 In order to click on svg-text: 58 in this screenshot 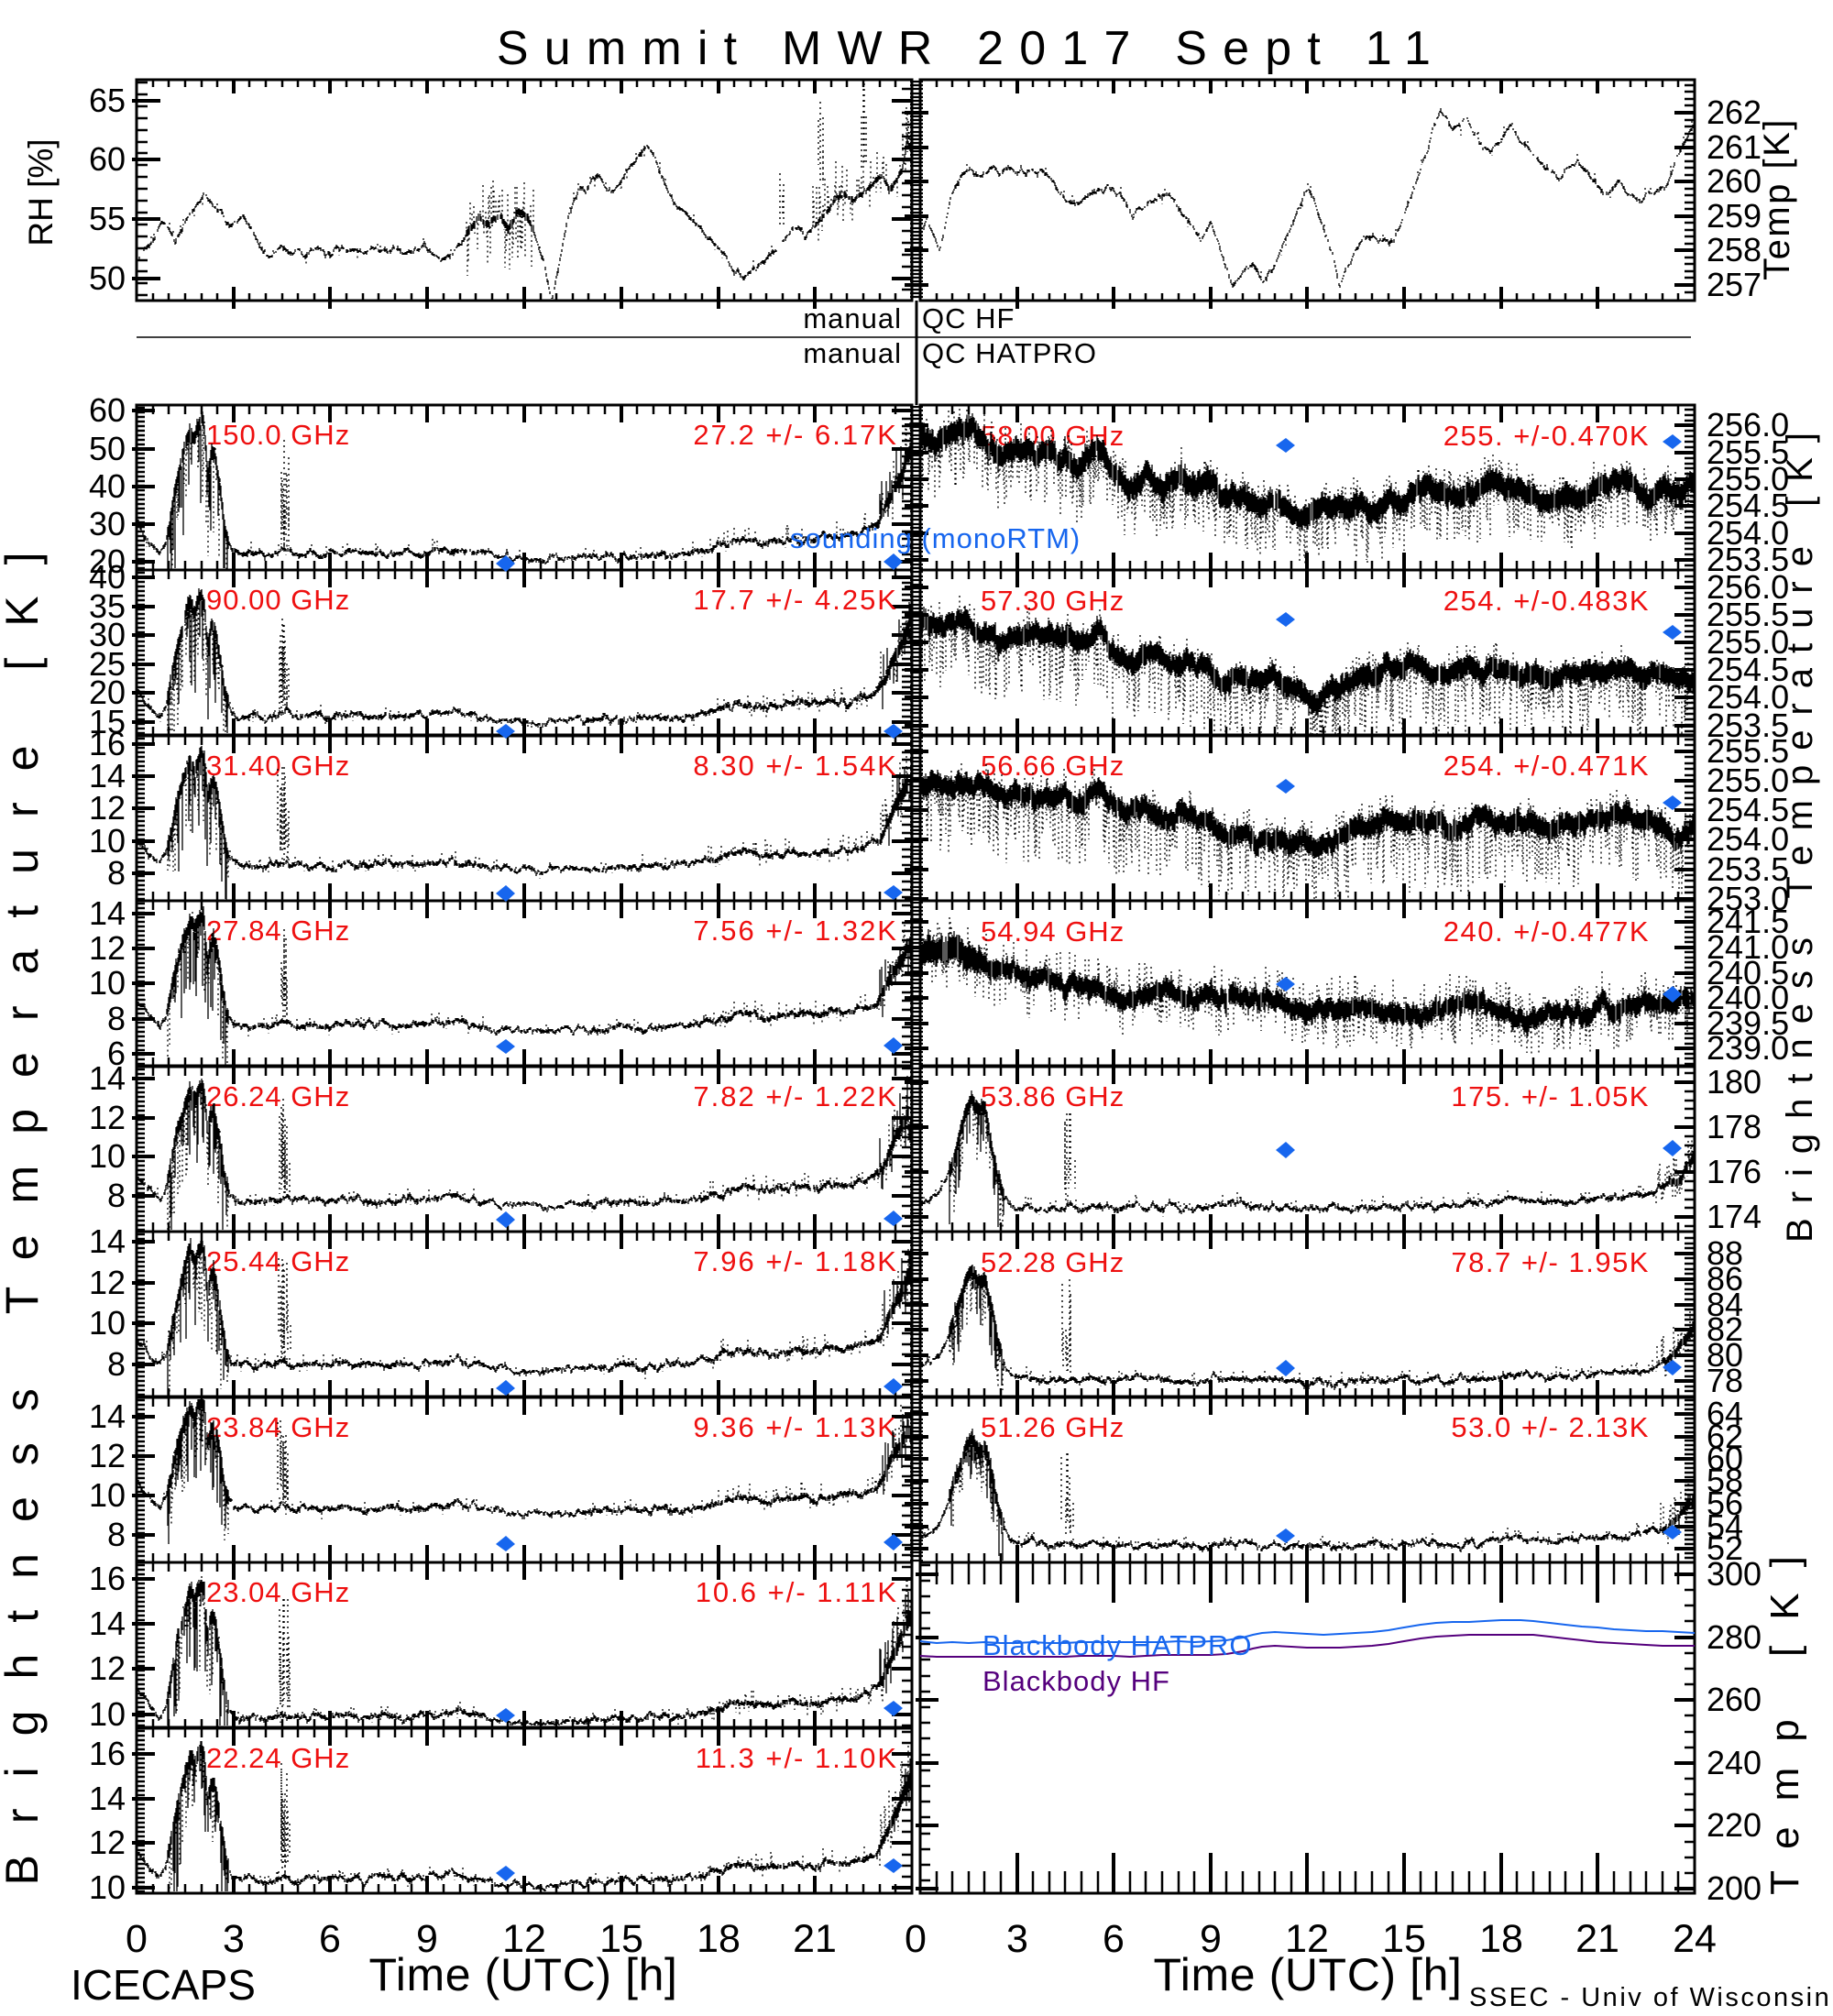, I will do `click(1725, 1480)`.